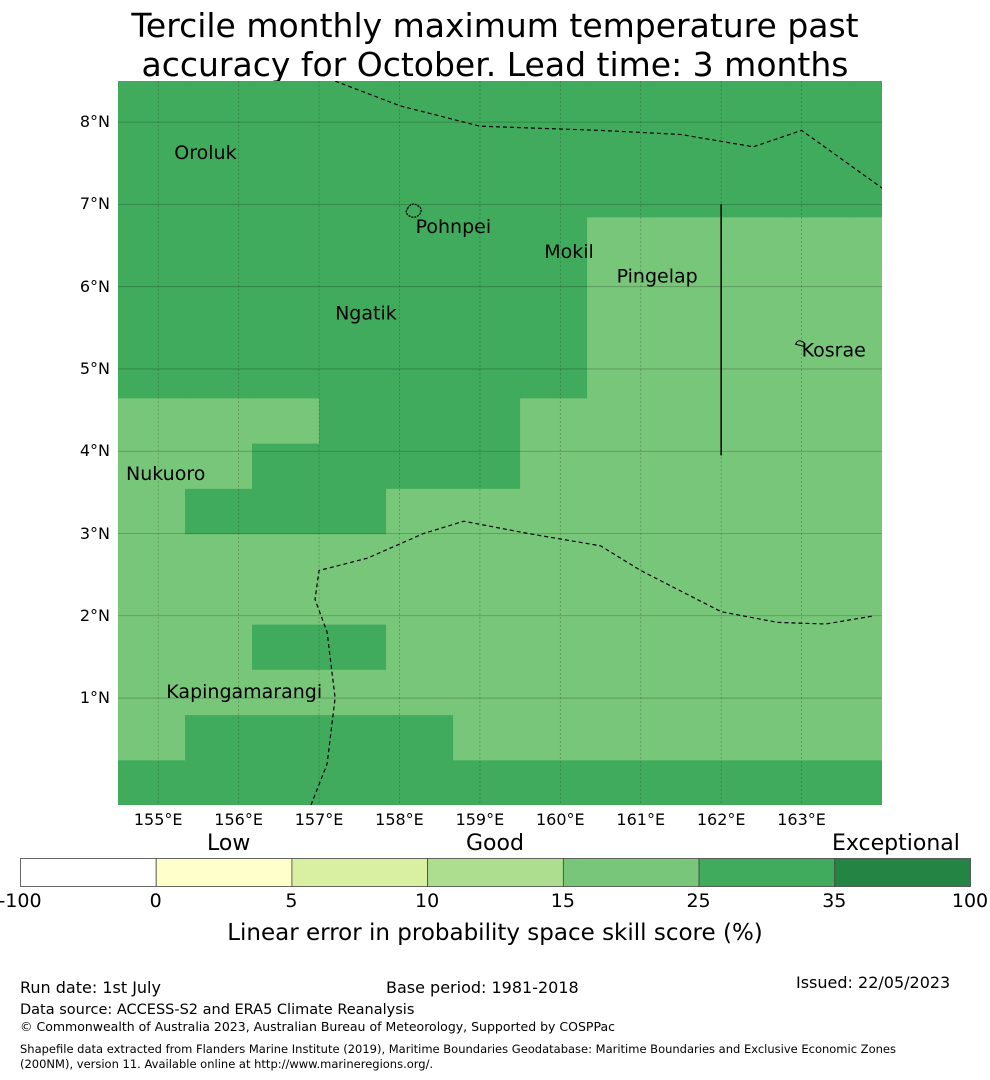 Image resolution: width=990 pixels, height=1080 pixels. Describe the element at coordinates (94, 451) in the screenshot. I see `latitude-tick-label: 4°N` at that location.